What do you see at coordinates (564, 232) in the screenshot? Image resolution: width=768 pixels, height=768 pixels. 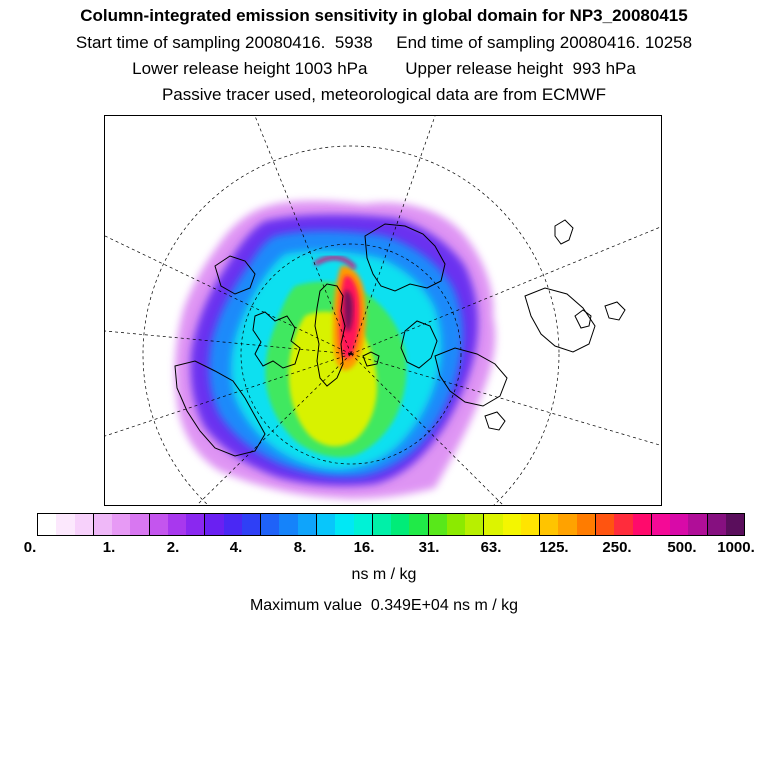 I see `coast-japan` at bounding box center [564, 232].